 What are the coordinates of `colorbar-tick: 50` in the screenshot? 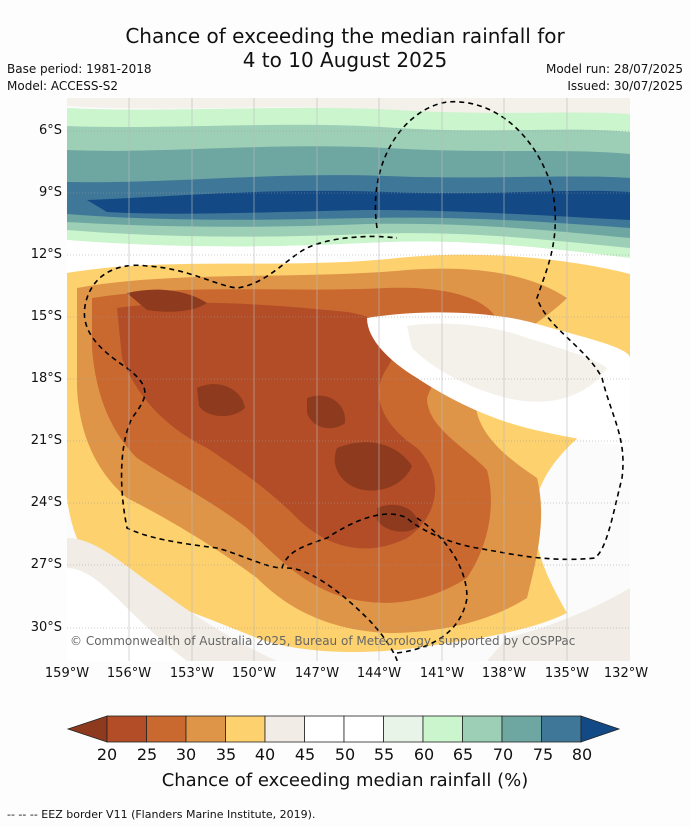 It's located at (345, 754).